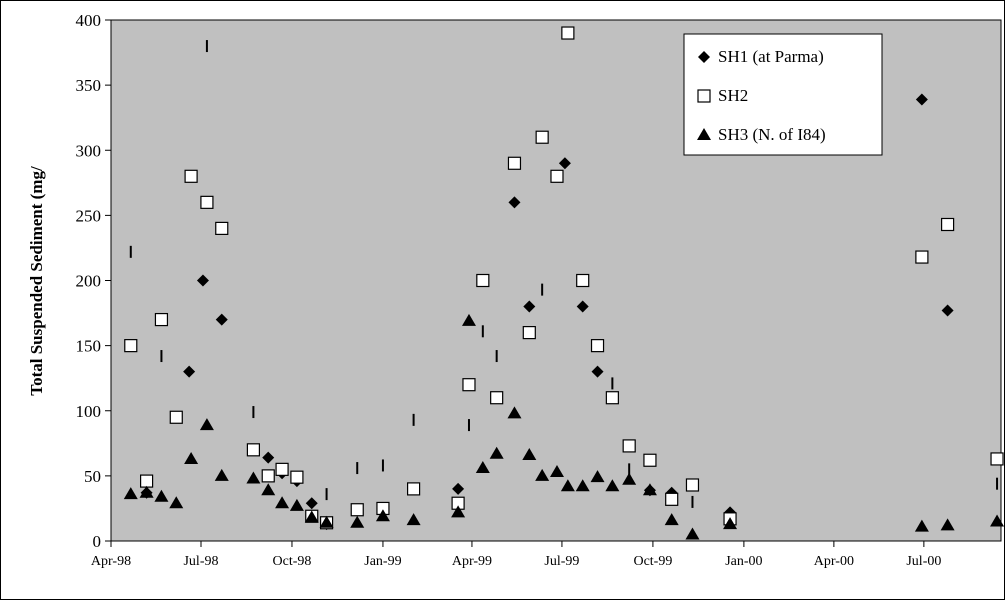 Image resolution: width=1005 pixels, height=605 pixels. What do you see at coordinates (704, 57) in the screenshot?
I see `legend-marker-diamond` at bounding box center [704, 57].